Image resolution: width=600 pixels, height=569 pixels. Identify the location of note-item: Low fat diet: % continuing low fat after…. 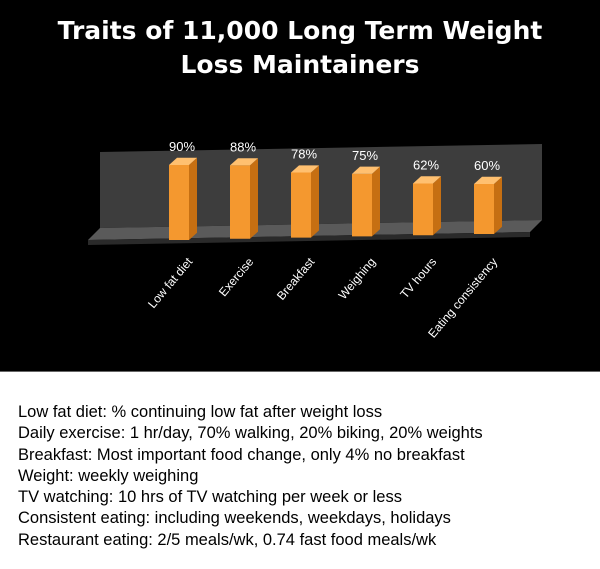
(200, 412).